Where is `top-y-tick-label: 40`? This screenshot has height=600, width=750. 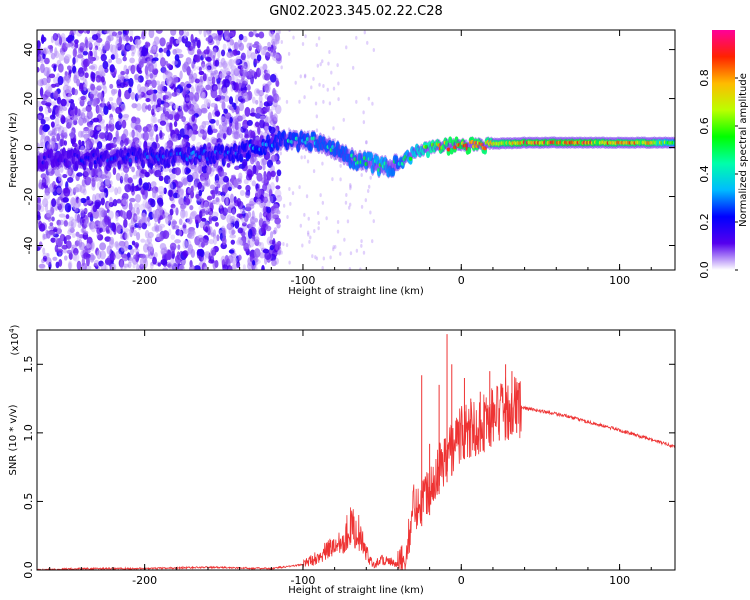
top-y-tick-label: 40 is located at coordinates (28, 50).